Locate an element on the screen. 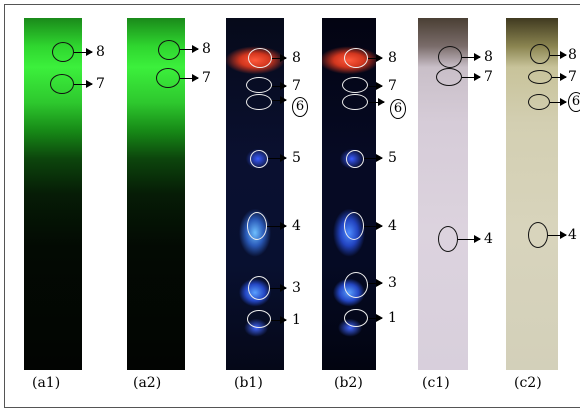  band-label-b2-4: 4 is located at coordinates (392, 226).